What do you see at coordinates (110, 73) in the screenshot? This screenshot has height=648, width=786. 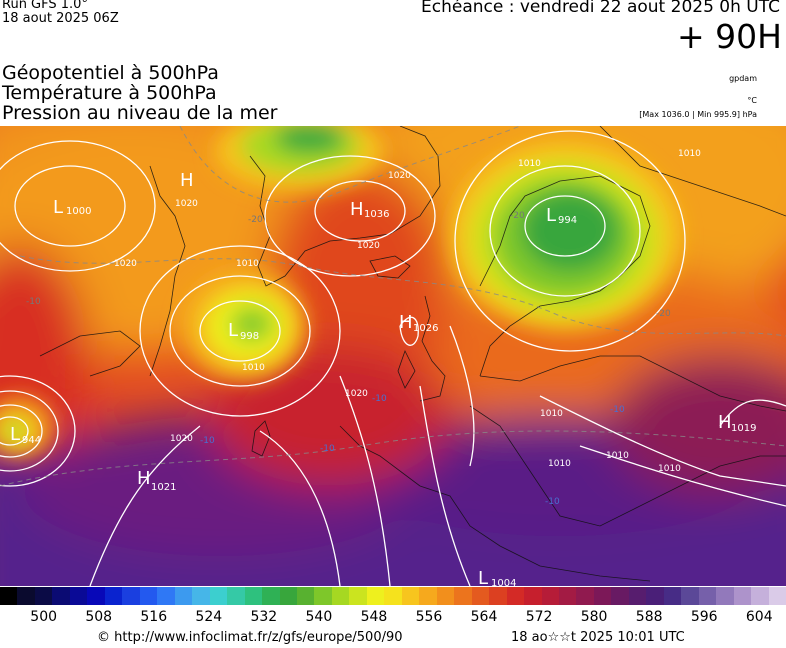 I see `param-geopotential: Géopotentiel à 500hPa` at bounding box center [110, 73].